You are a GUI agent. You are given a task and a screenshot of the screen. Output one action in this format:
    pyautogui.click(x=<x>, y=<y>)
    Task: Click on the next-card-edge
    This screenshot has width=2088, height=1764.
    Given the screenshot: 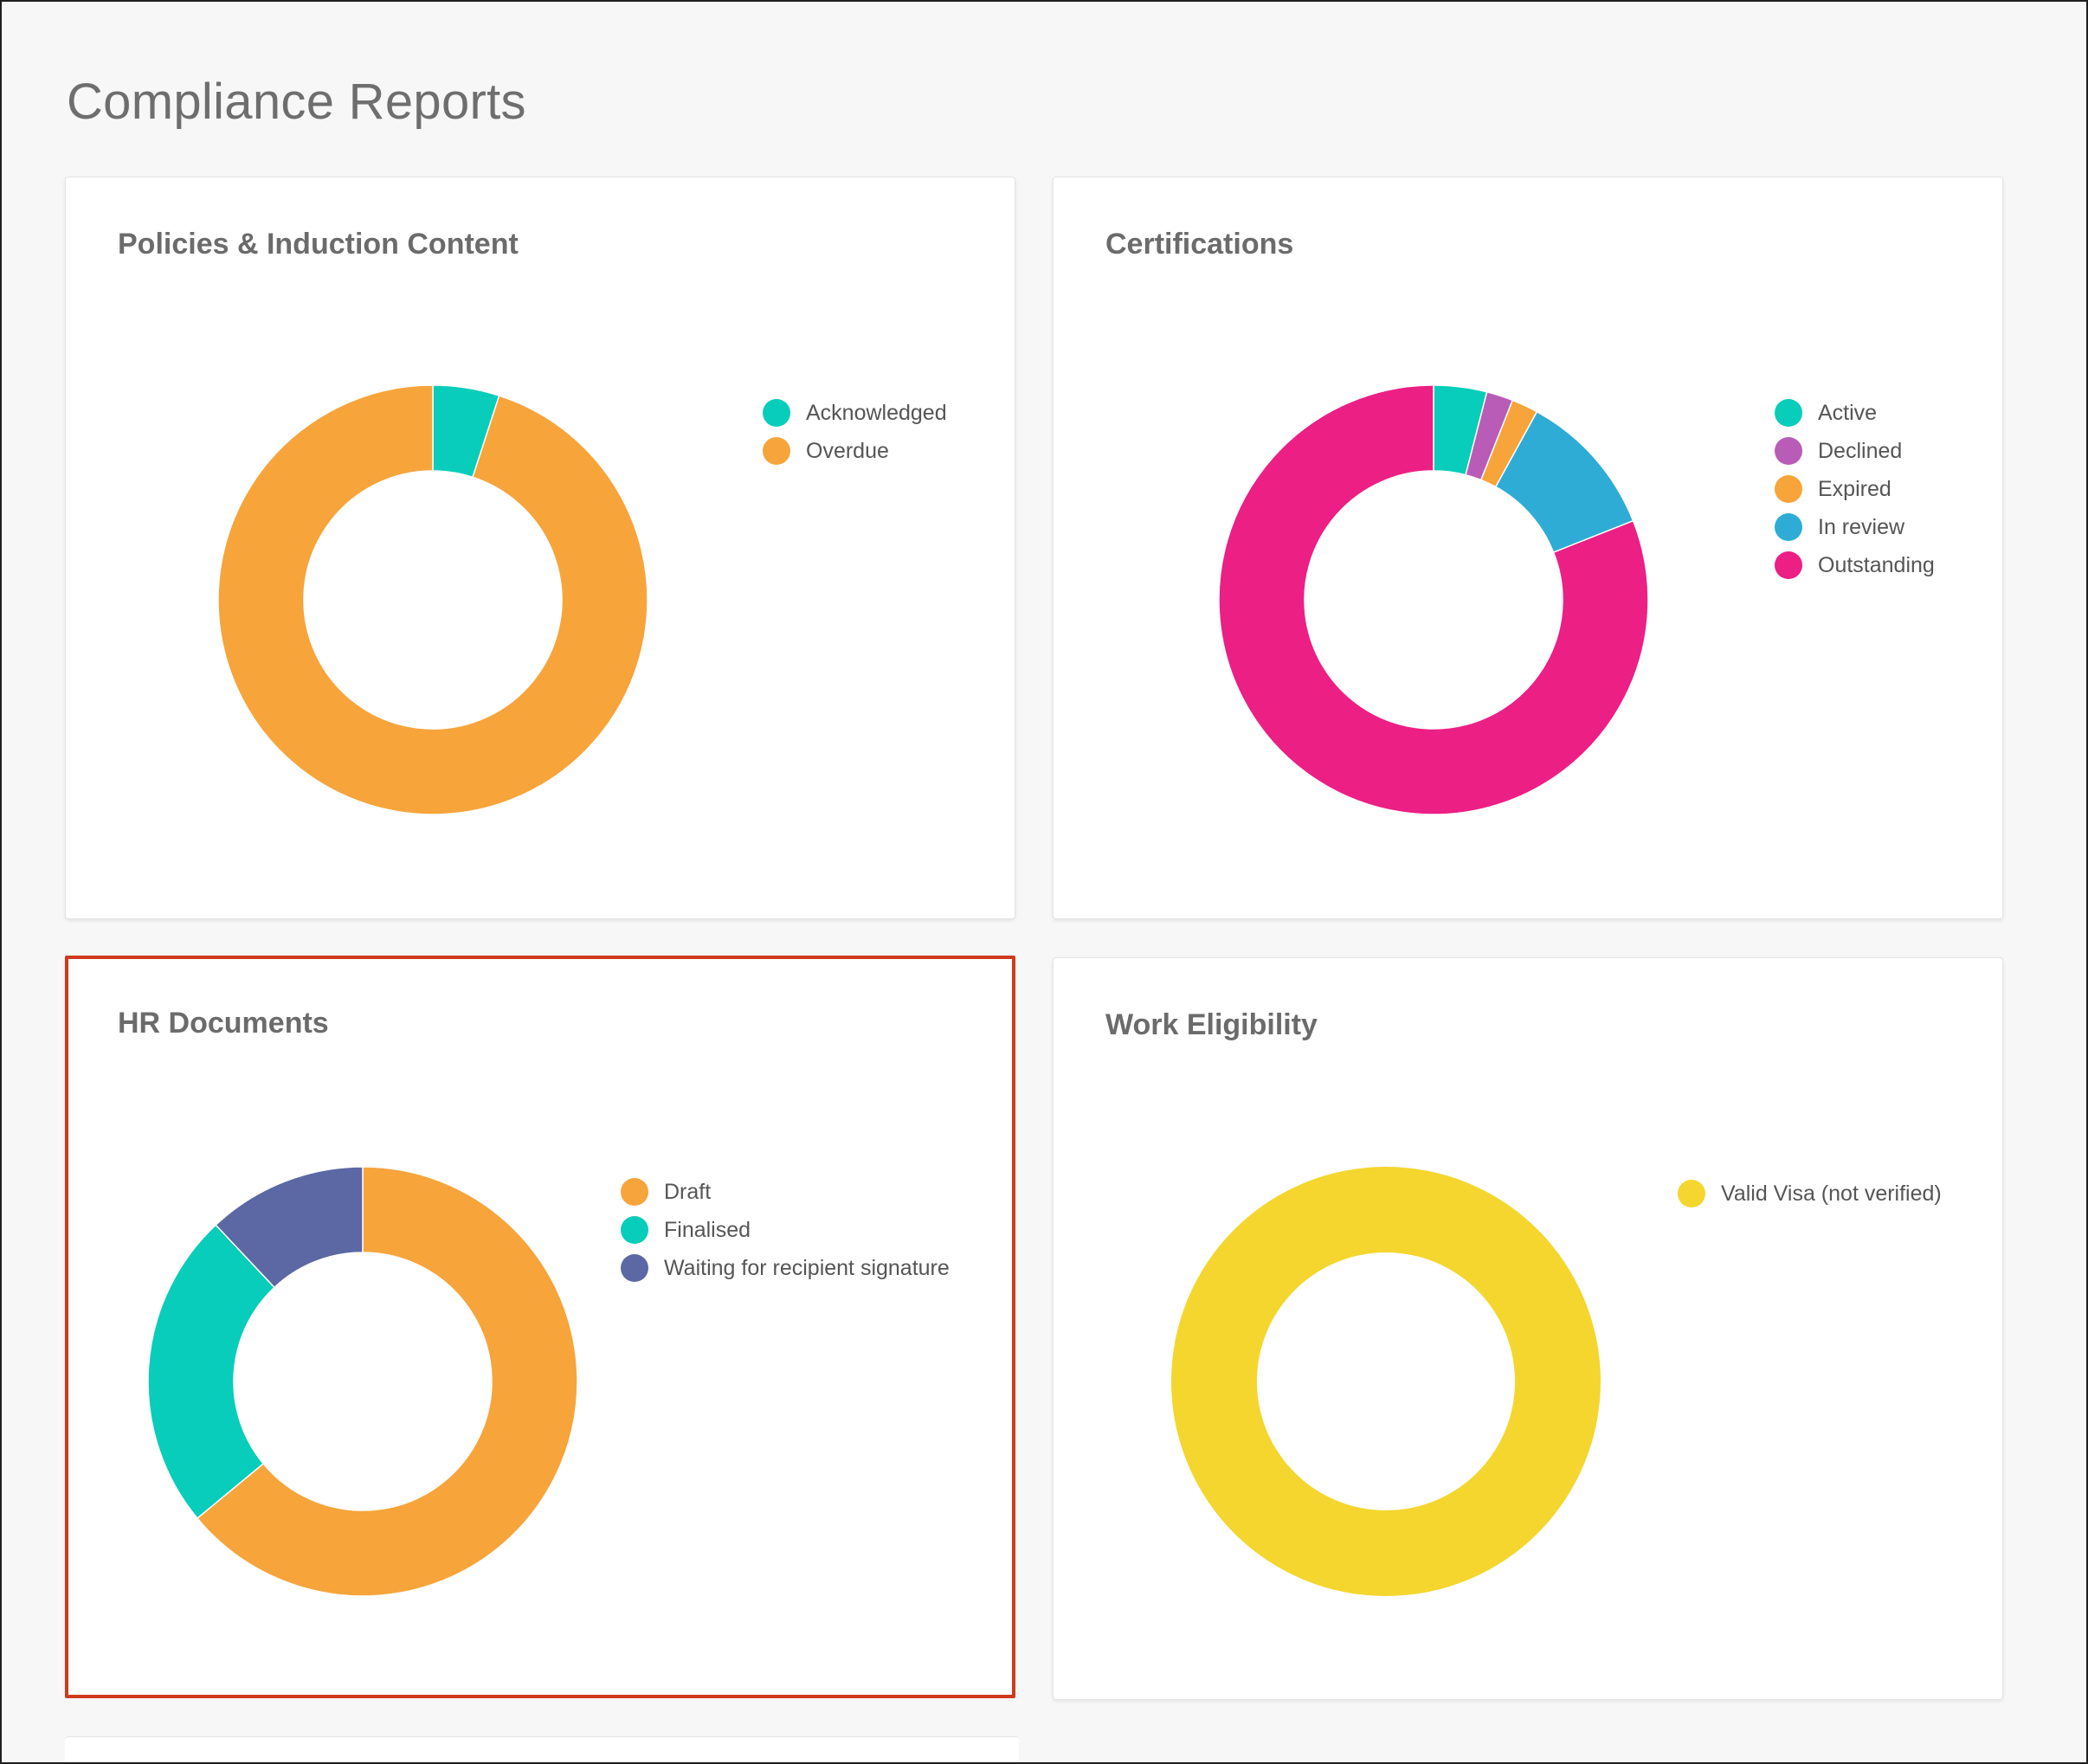 What is the action you would take?
    pyautogui.click(x=542, y=1749)
    